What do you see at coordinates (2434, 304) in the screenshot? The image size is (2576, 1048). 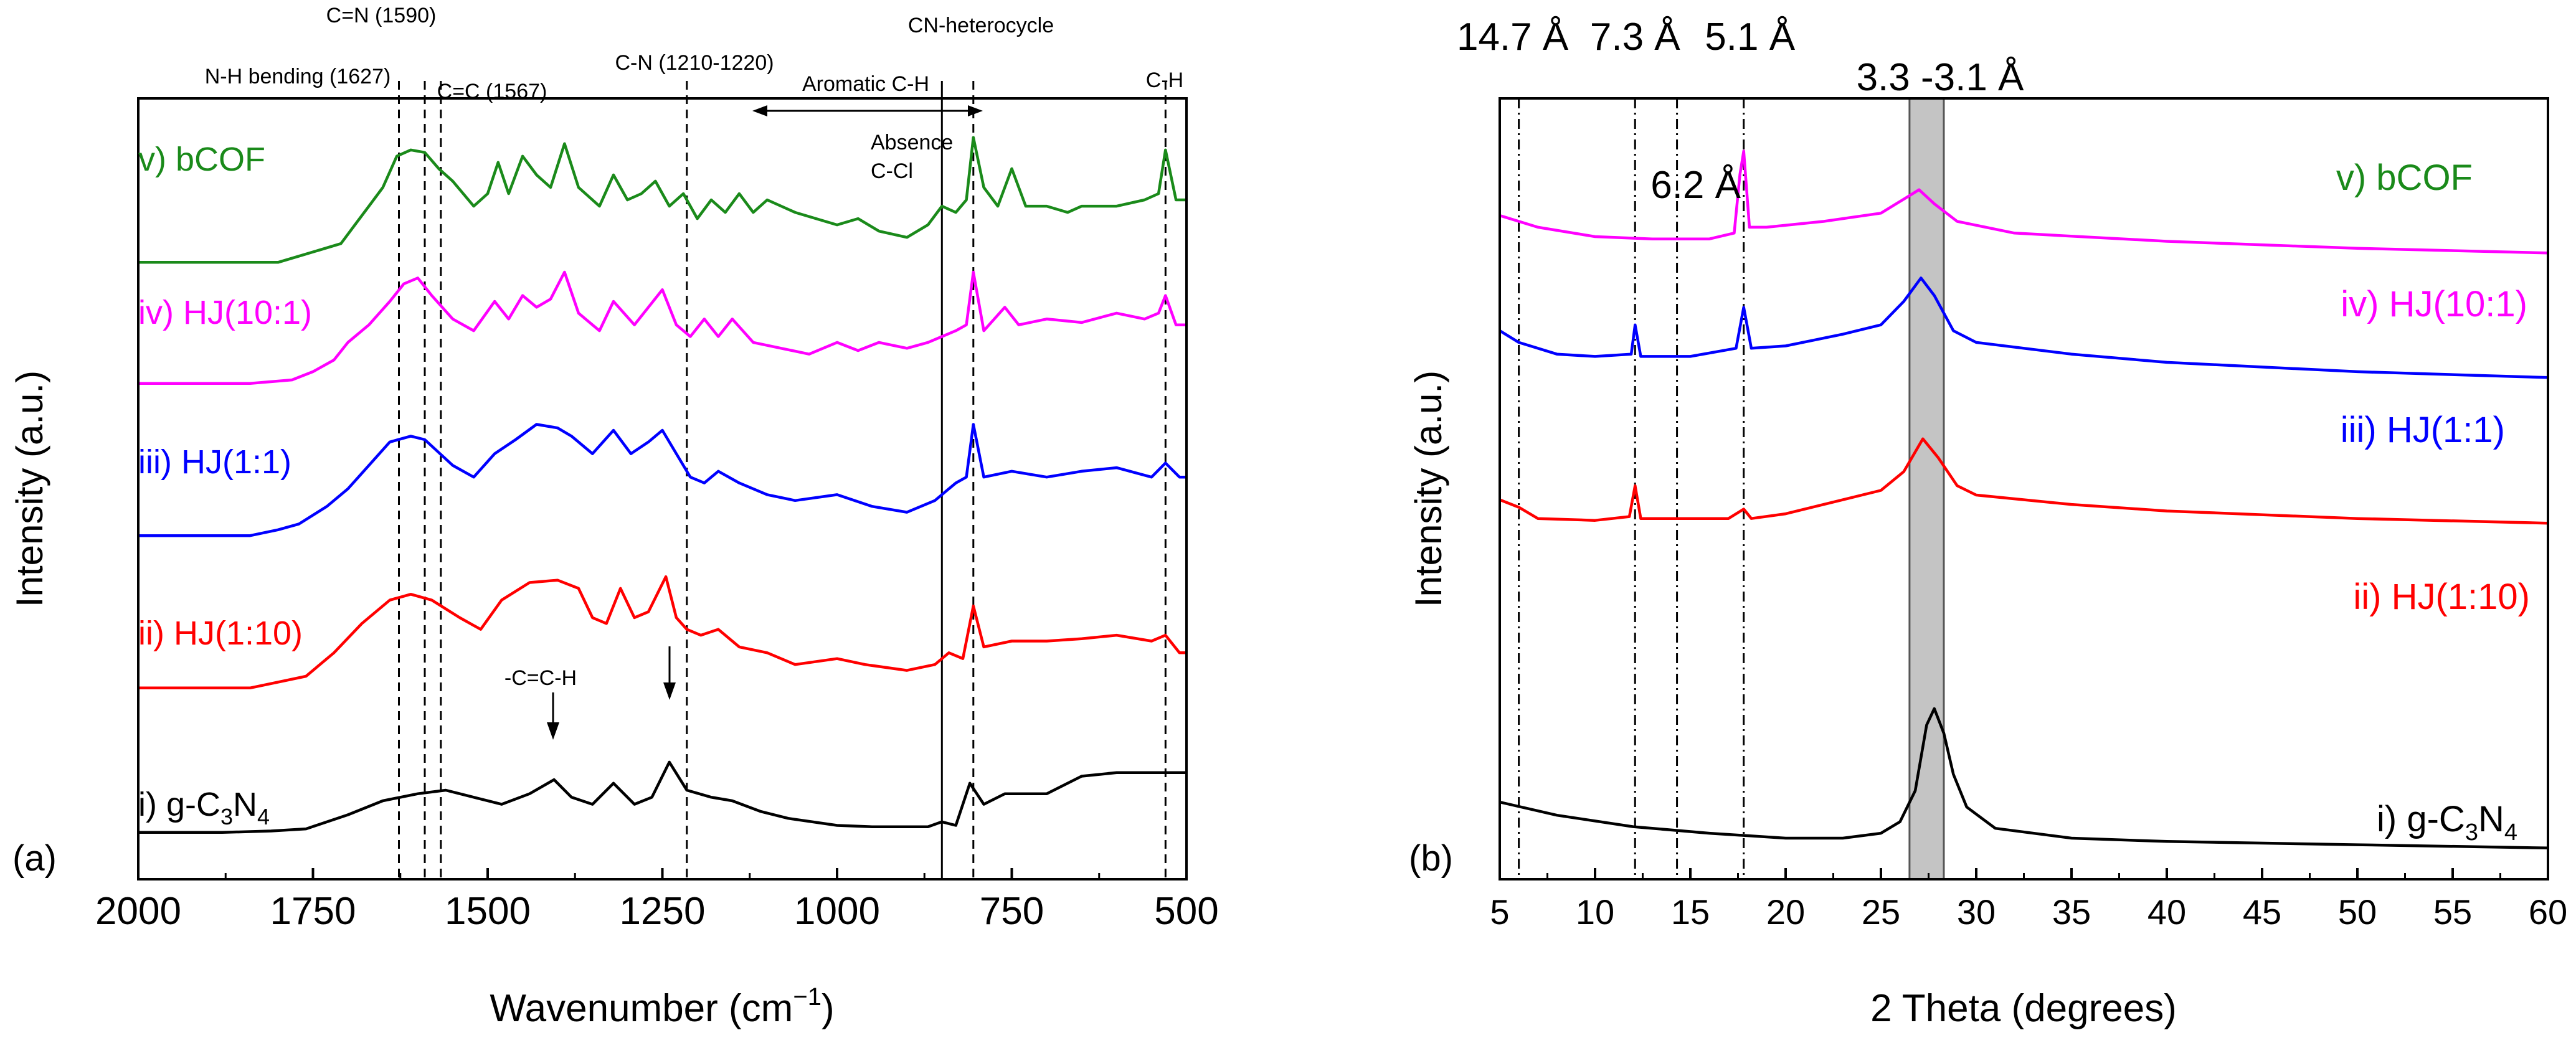 I see `panel-b-label-hj10-1: iv) HJ(10:1)` at bounding box center [2434, 304].